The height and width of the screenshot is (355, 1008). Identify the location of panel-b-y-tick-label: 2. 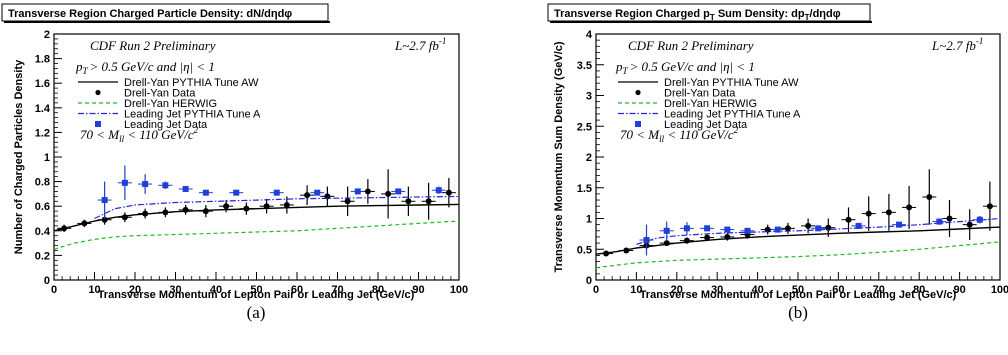
(589, 158).